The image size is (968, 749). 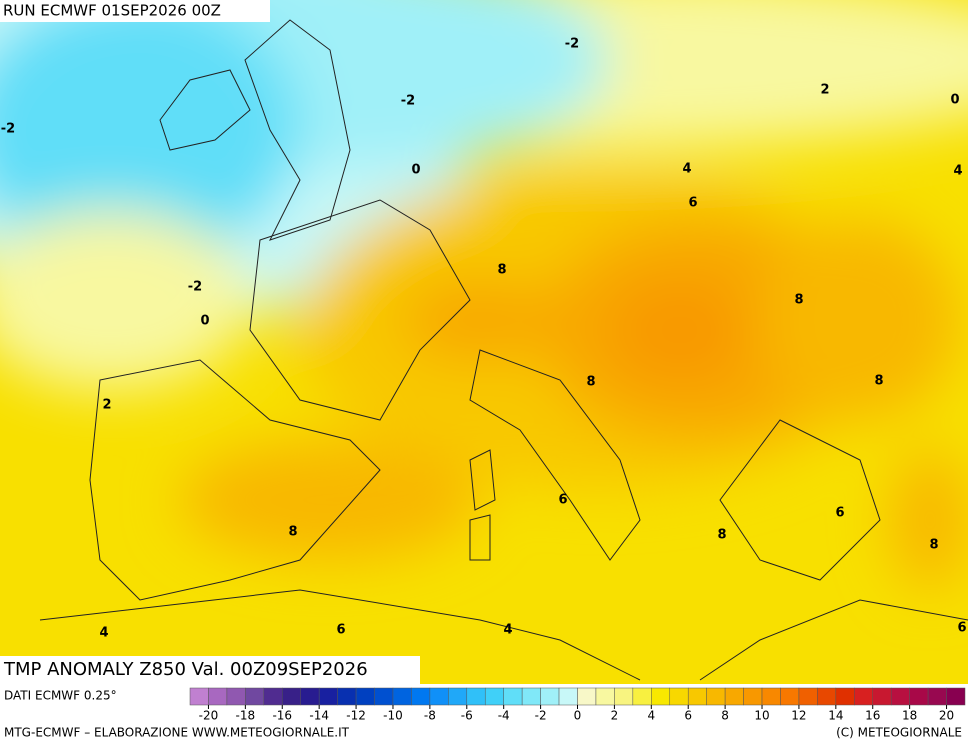 I want to click on colorbar-tick-label: 10, so click(x=761, y=716).